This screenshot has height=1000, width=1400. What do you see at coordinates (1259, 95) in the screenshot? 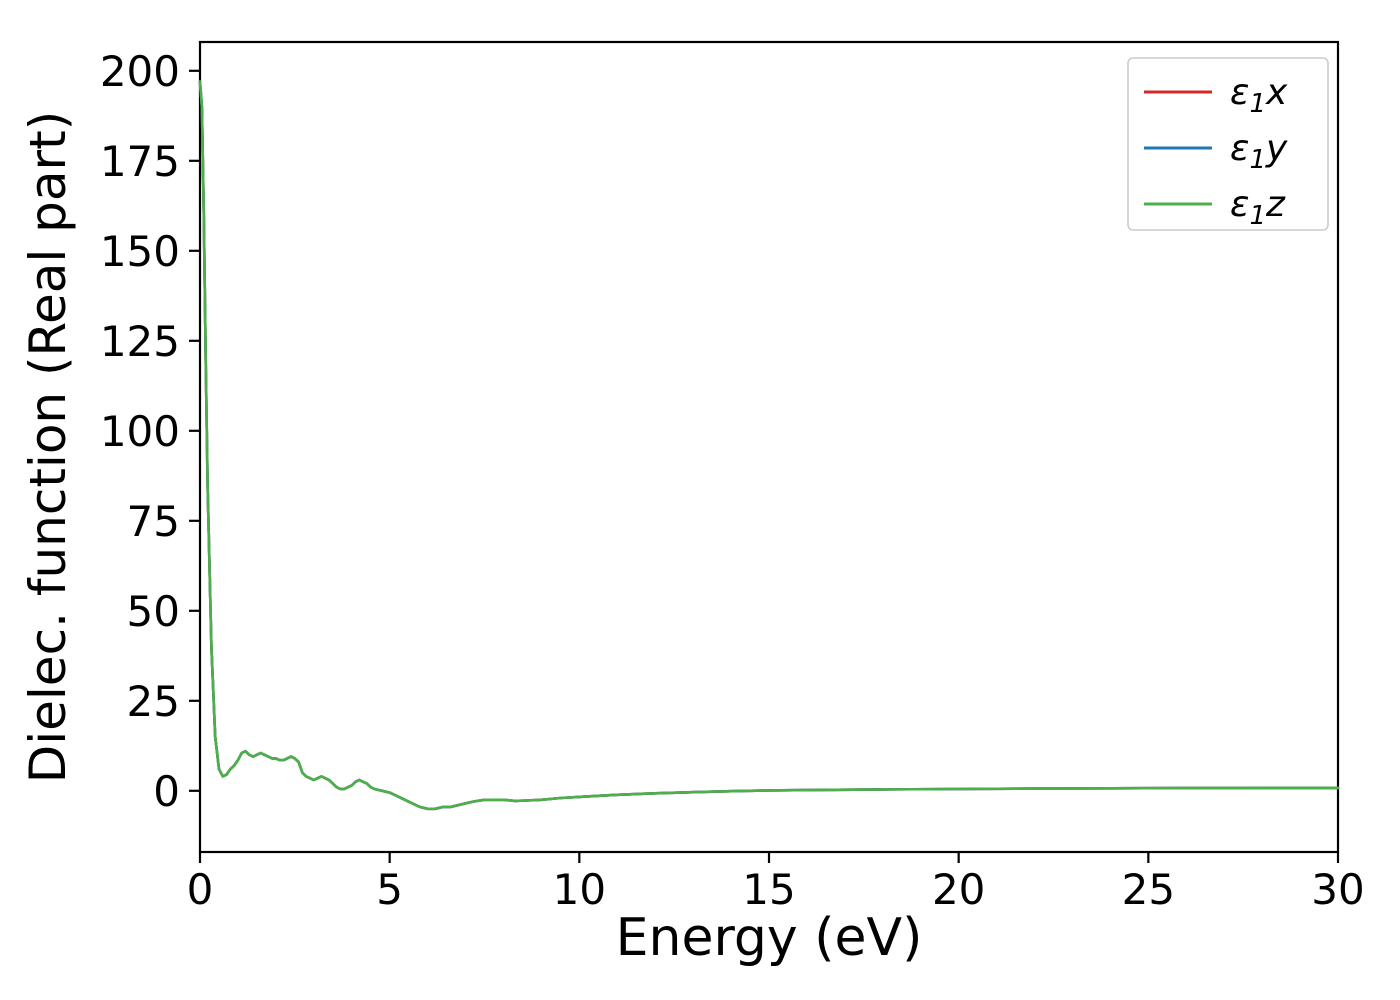
I see `legend-label-x: ε1x` at bounding box center [1259, 95].